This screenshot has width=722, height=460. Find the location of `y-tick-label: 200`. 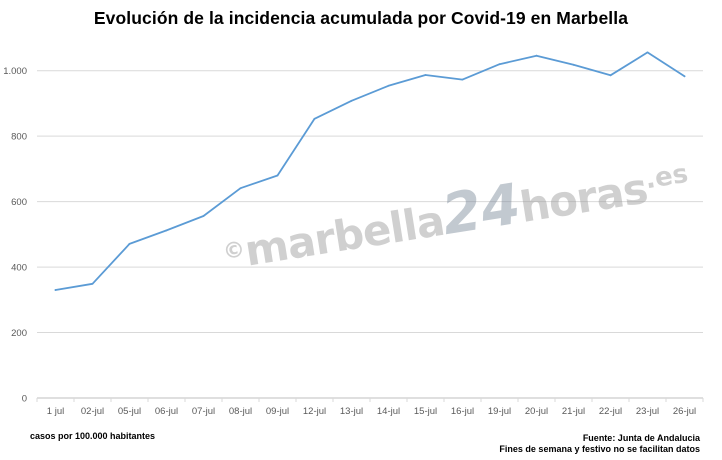

y-tick-label: 200 is located at coordinates (19, 333).